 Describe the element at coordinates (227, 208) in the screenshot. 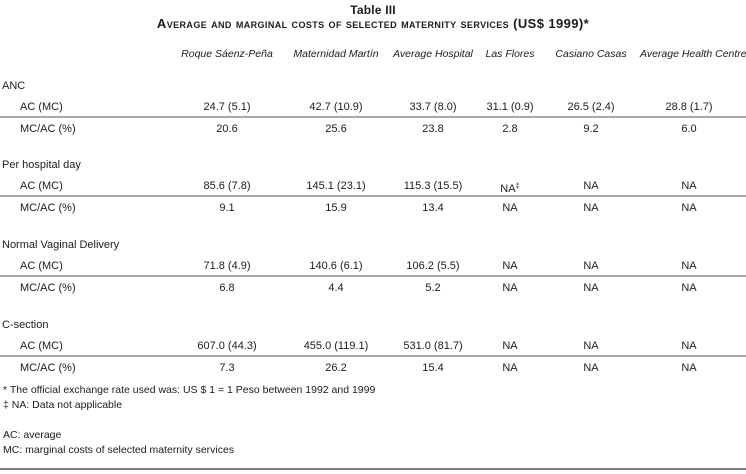

I see `value-cell: 9.1` at that location.